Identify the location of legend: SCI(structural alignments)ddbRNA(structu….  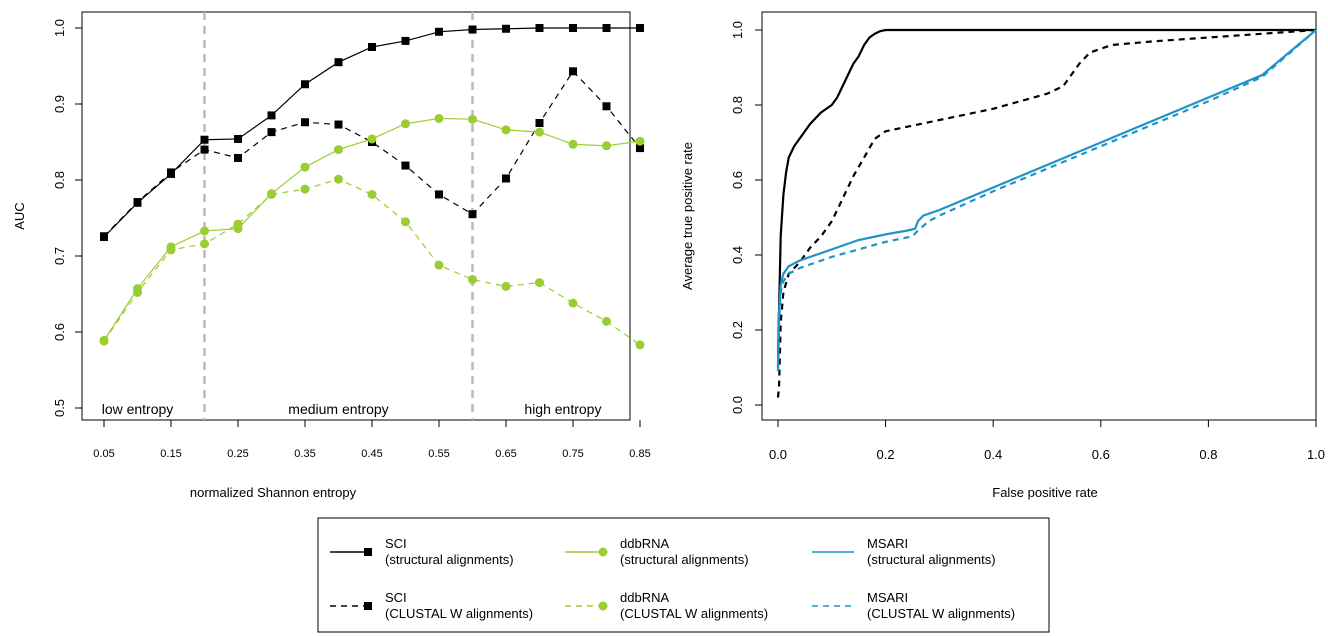
(683, 575).